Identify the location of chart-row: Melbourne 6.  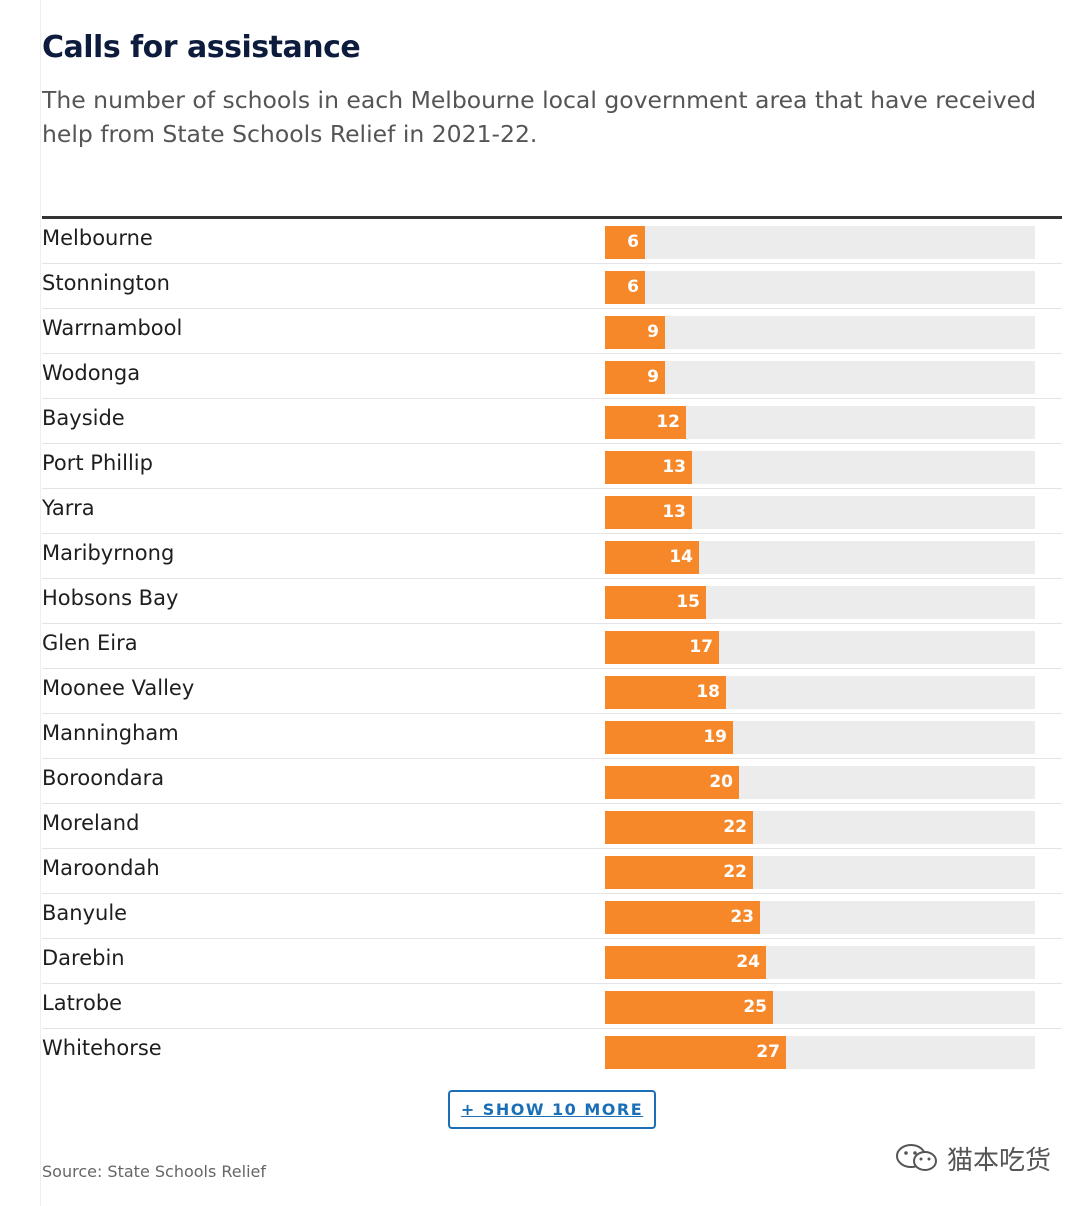
(552, 241).